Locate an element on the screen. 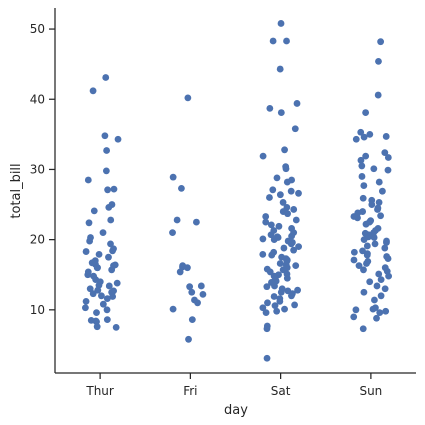  x-tick-label-fri: Fri is located at coordinates (190, 391).